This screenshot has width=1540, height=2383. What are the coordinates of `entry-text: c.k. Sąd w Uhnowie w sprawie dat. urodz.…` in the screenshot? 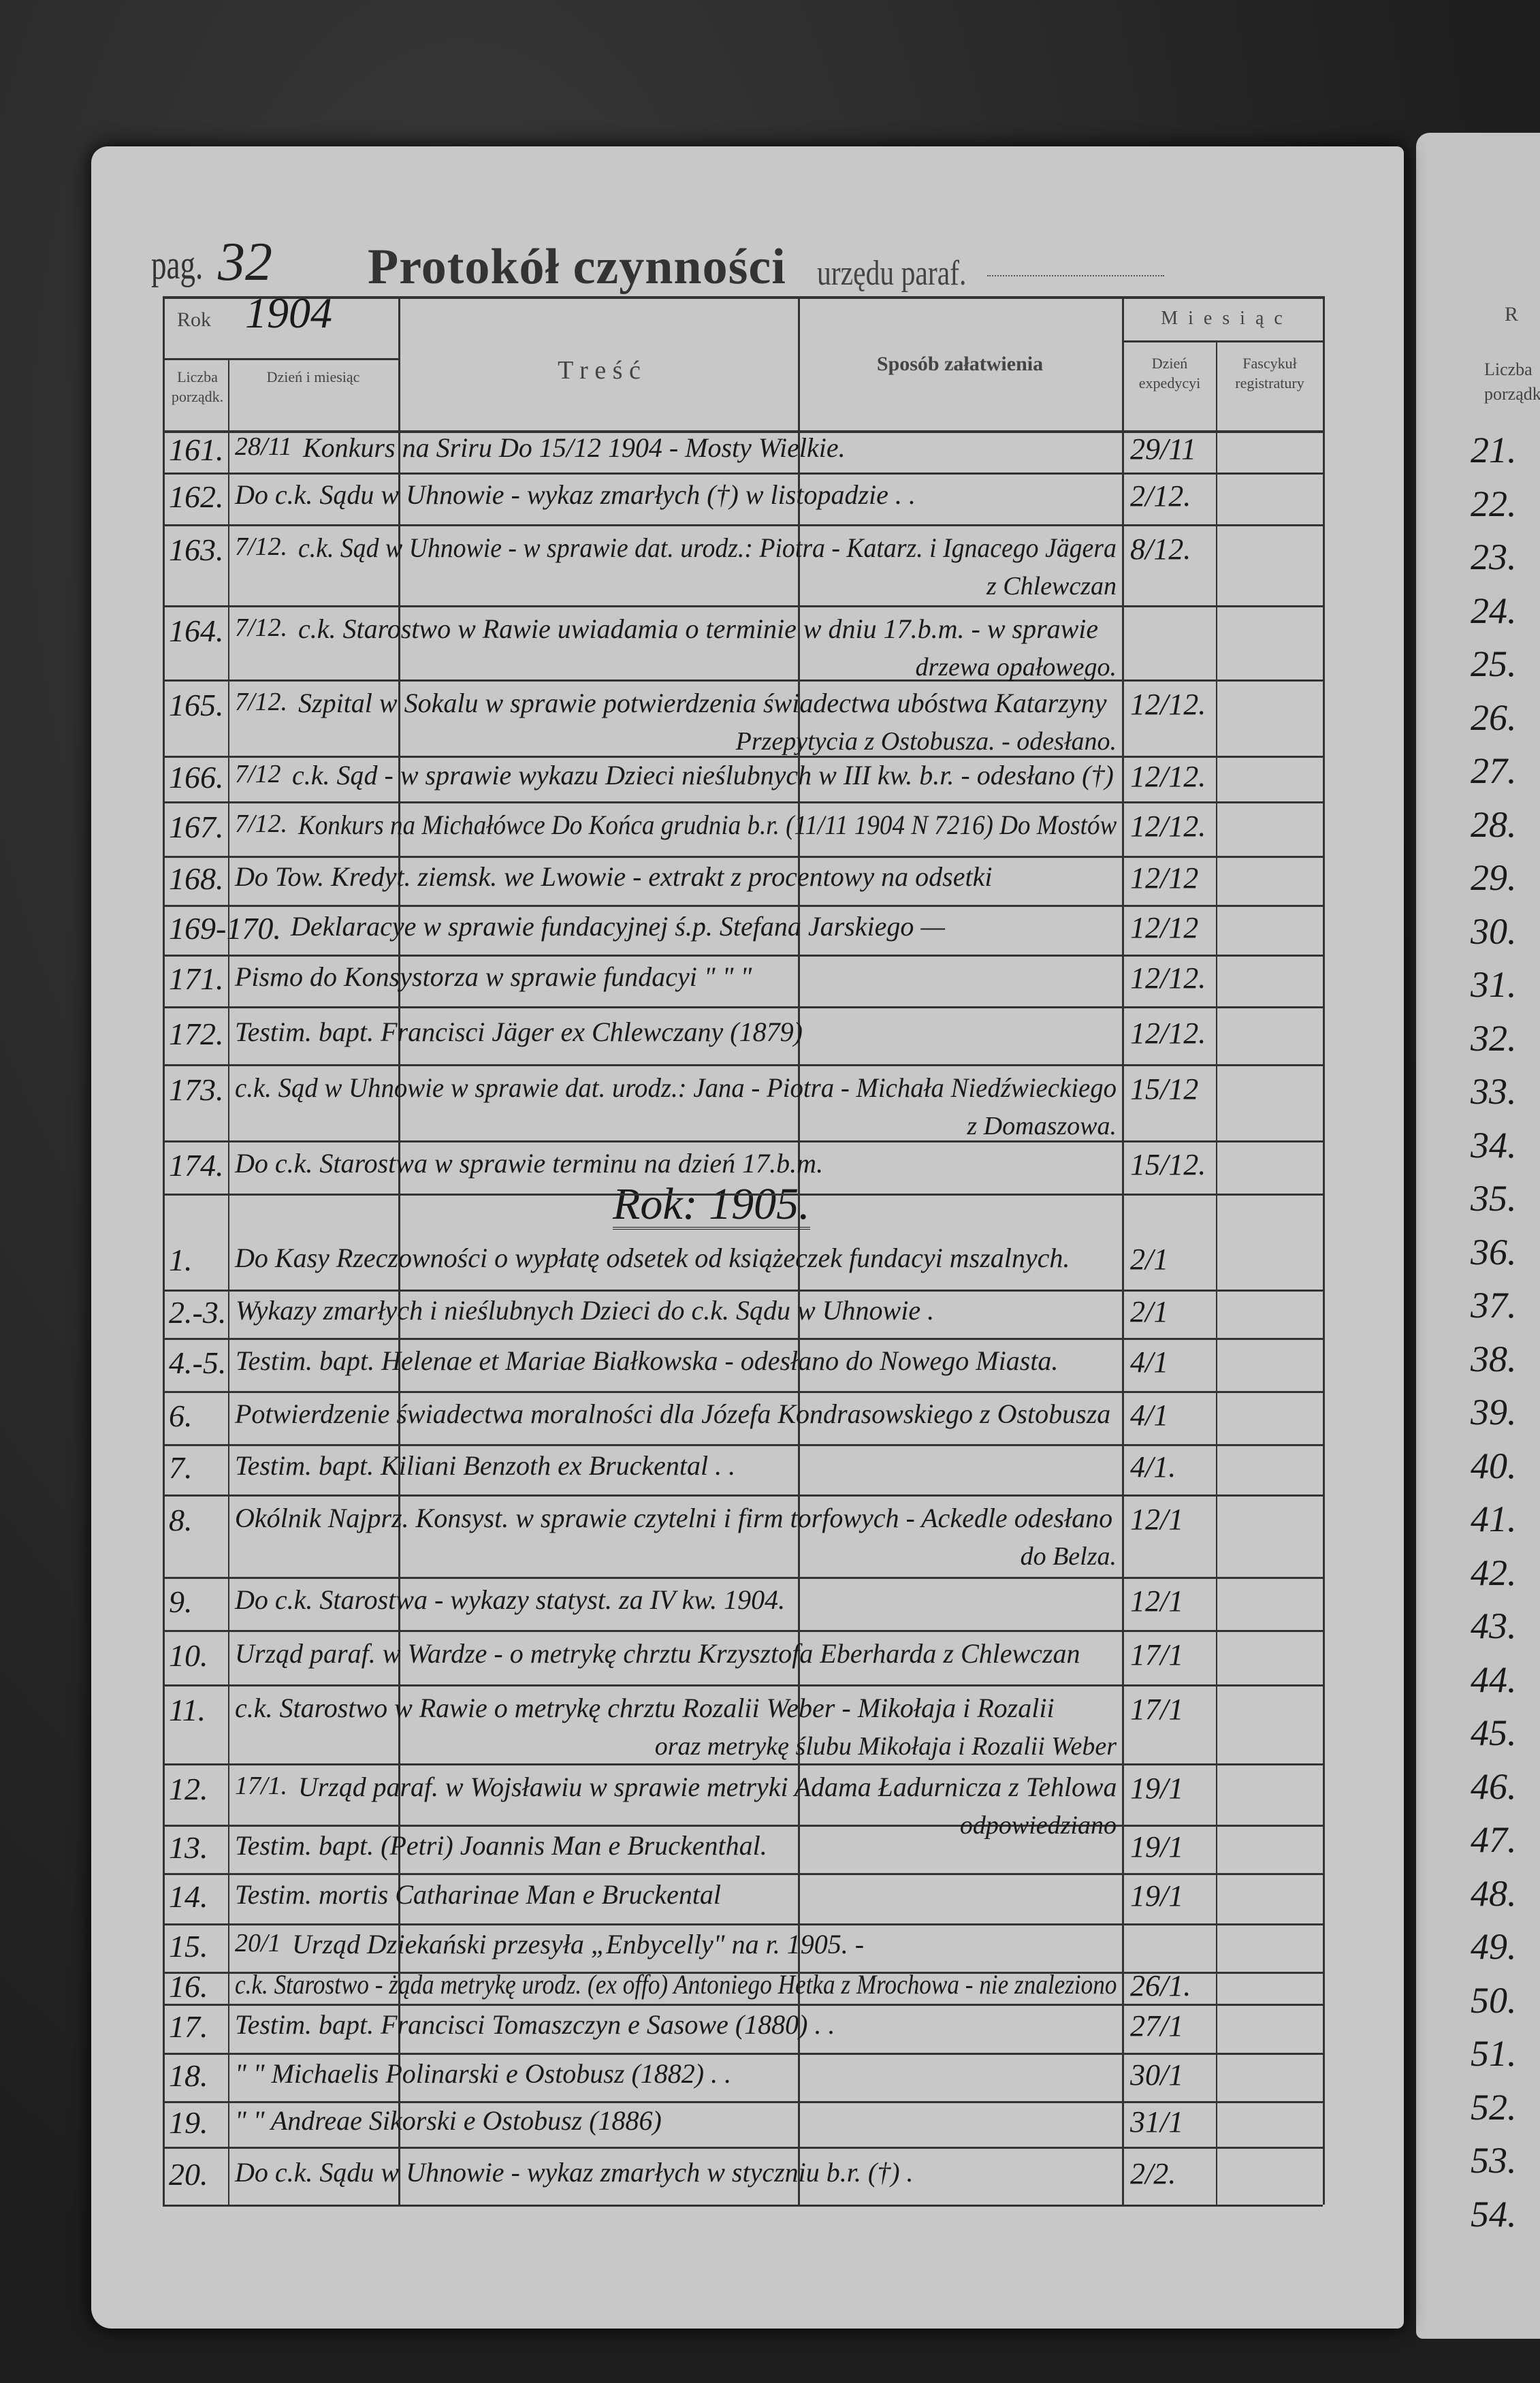 It's located at (676, 1087).